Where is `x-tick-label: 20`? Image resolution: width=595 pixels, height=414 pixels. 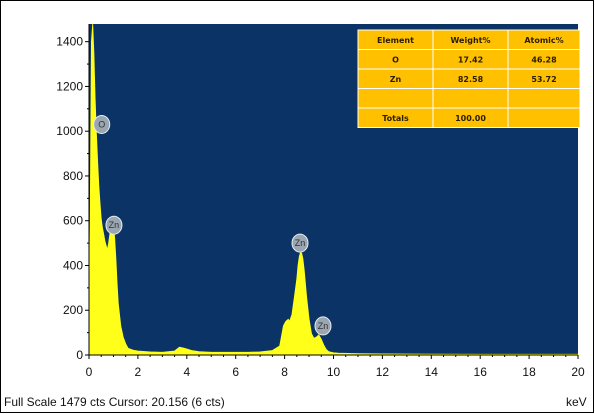 x-tick-label: 20 is located at coordinates (578, 372).